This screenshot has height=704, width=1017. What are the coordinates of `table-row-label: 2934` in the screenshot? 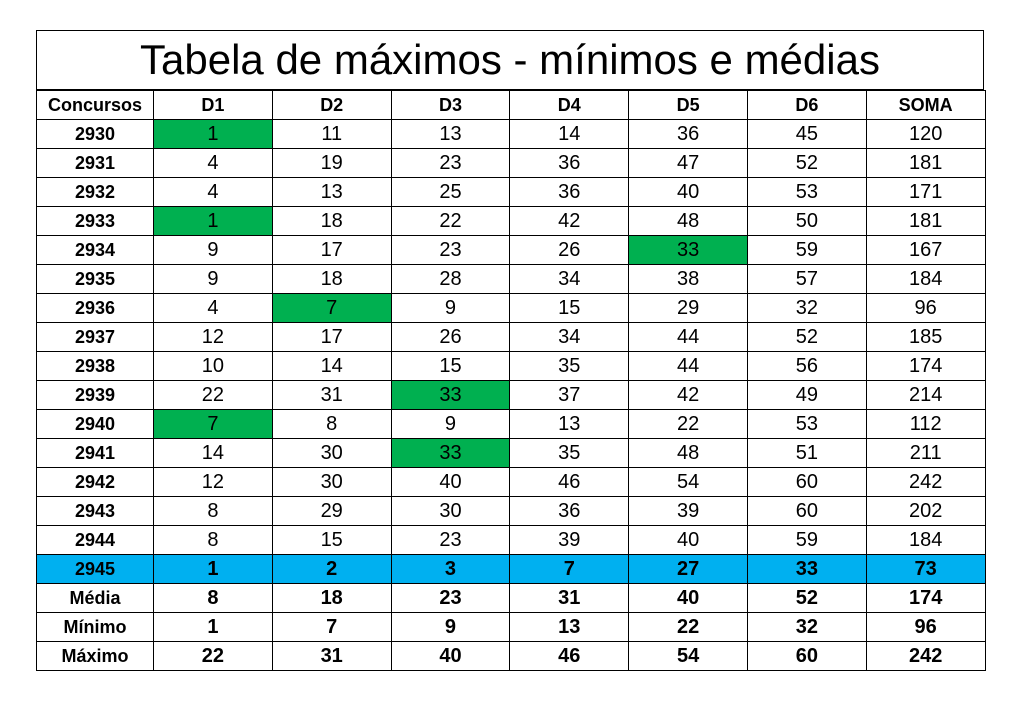 It's located at (95, 250).